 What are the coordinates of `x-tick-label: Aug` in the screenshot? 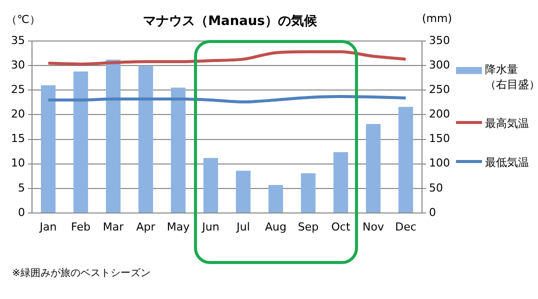 It's located at (275, 227).